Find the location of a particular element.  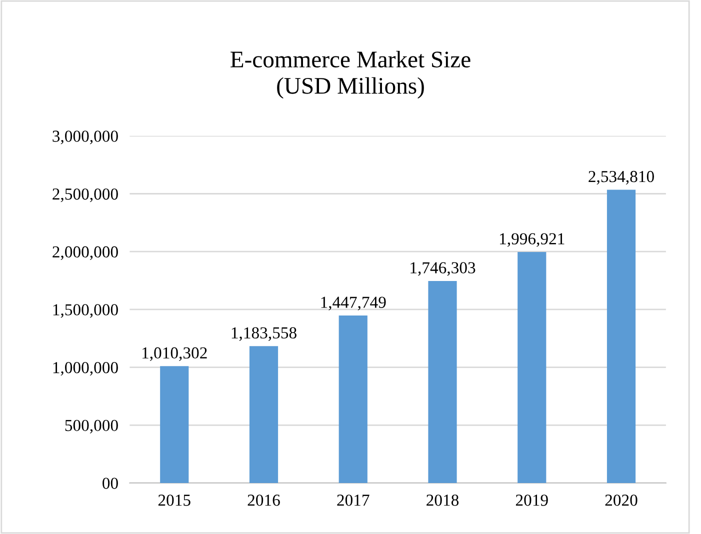

y-tick-label: 00 is located at coordinates (110, 483).